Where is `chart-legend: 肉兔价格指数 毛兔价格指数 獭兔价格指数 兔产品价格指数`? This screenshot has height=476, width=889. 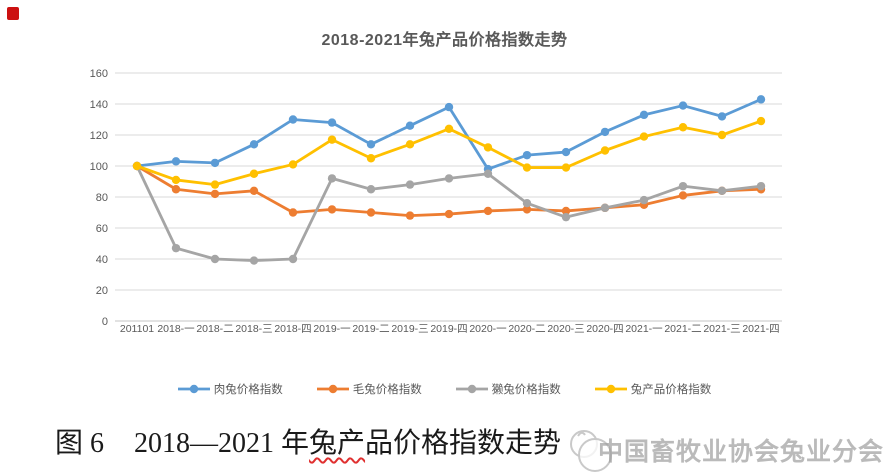 chart-legend: 肉兔价格指数 毛兔价格指数 獭兔价格指数 兔产品价格指数 is located at coordinates (444, 389).